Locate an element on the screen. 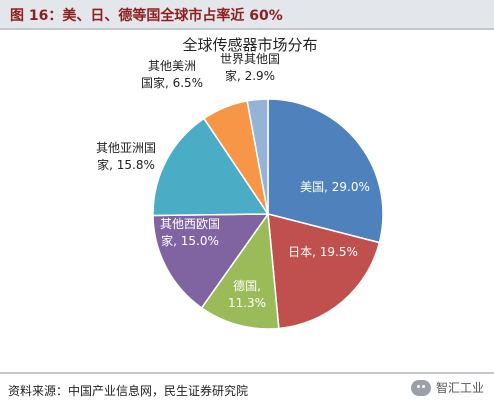  slice-label-5: 其他亚洲国家, 15.8% is located at coordinates (126, 156).